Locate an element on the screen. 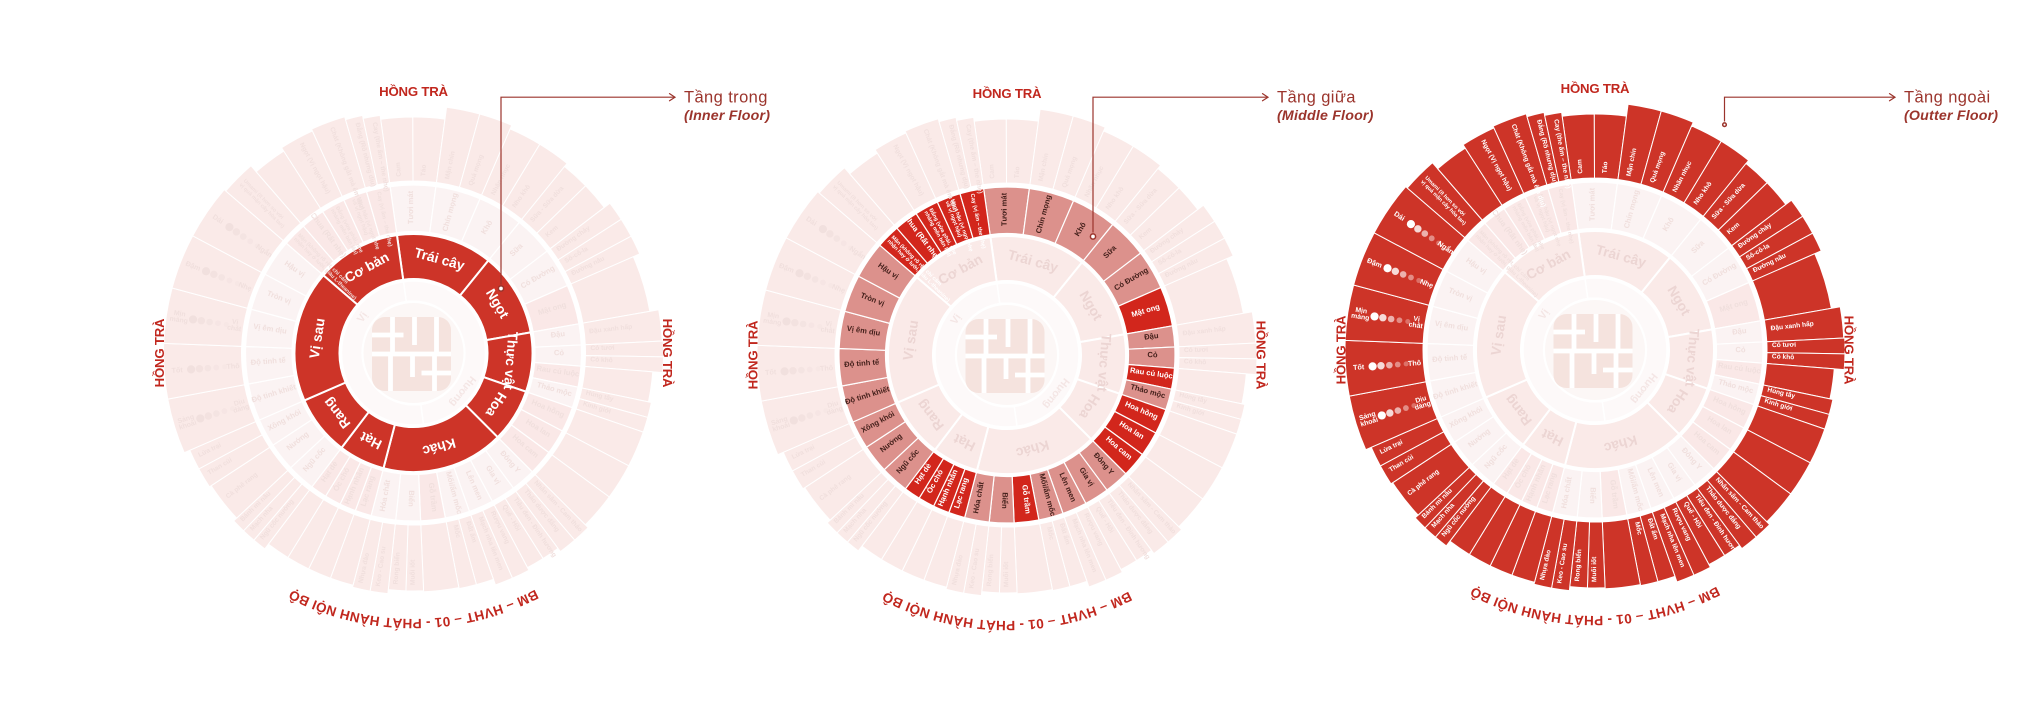 This screenshot has height=710, width=2025. svg-text: (Middle Floor) is located at coordinates (1325, 116).